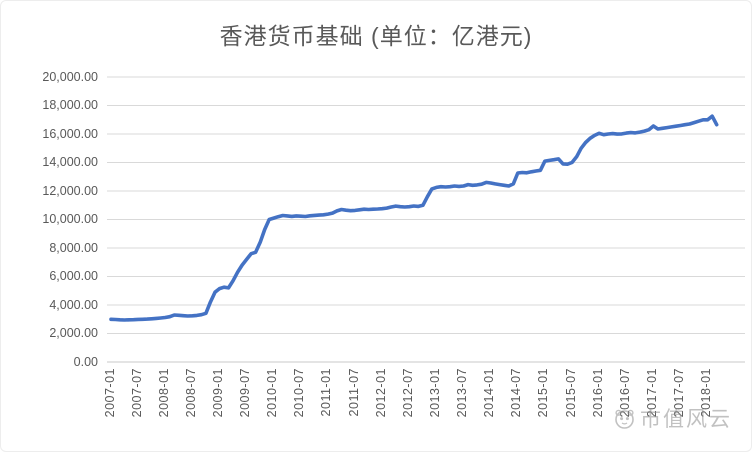  I want to click on x-axis-tick-label: 2016-01, so click(597, 393).